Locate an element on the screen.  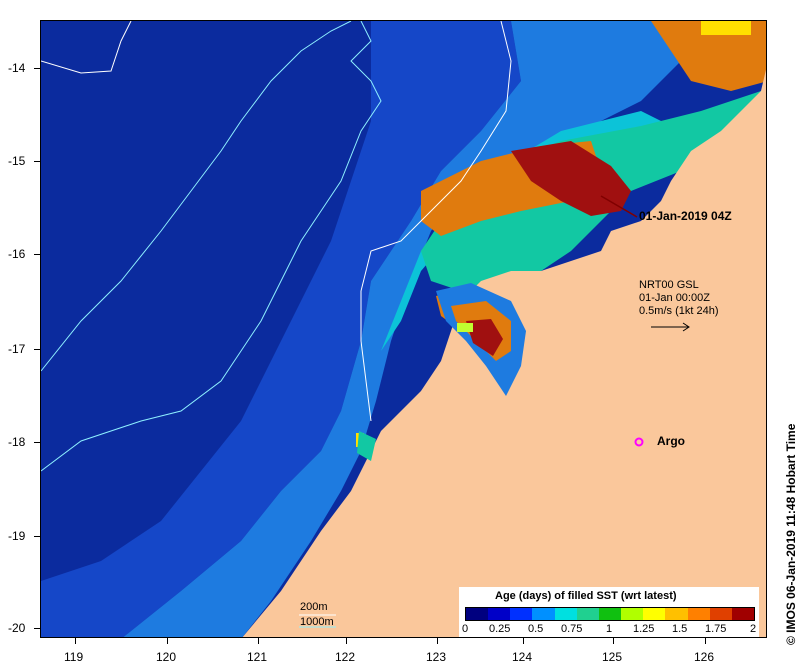
current-legend: NRT00 GSL 01-Jan 00:00Z 0.5m/s (1kt 24h) is located at coordinates (678, 298).